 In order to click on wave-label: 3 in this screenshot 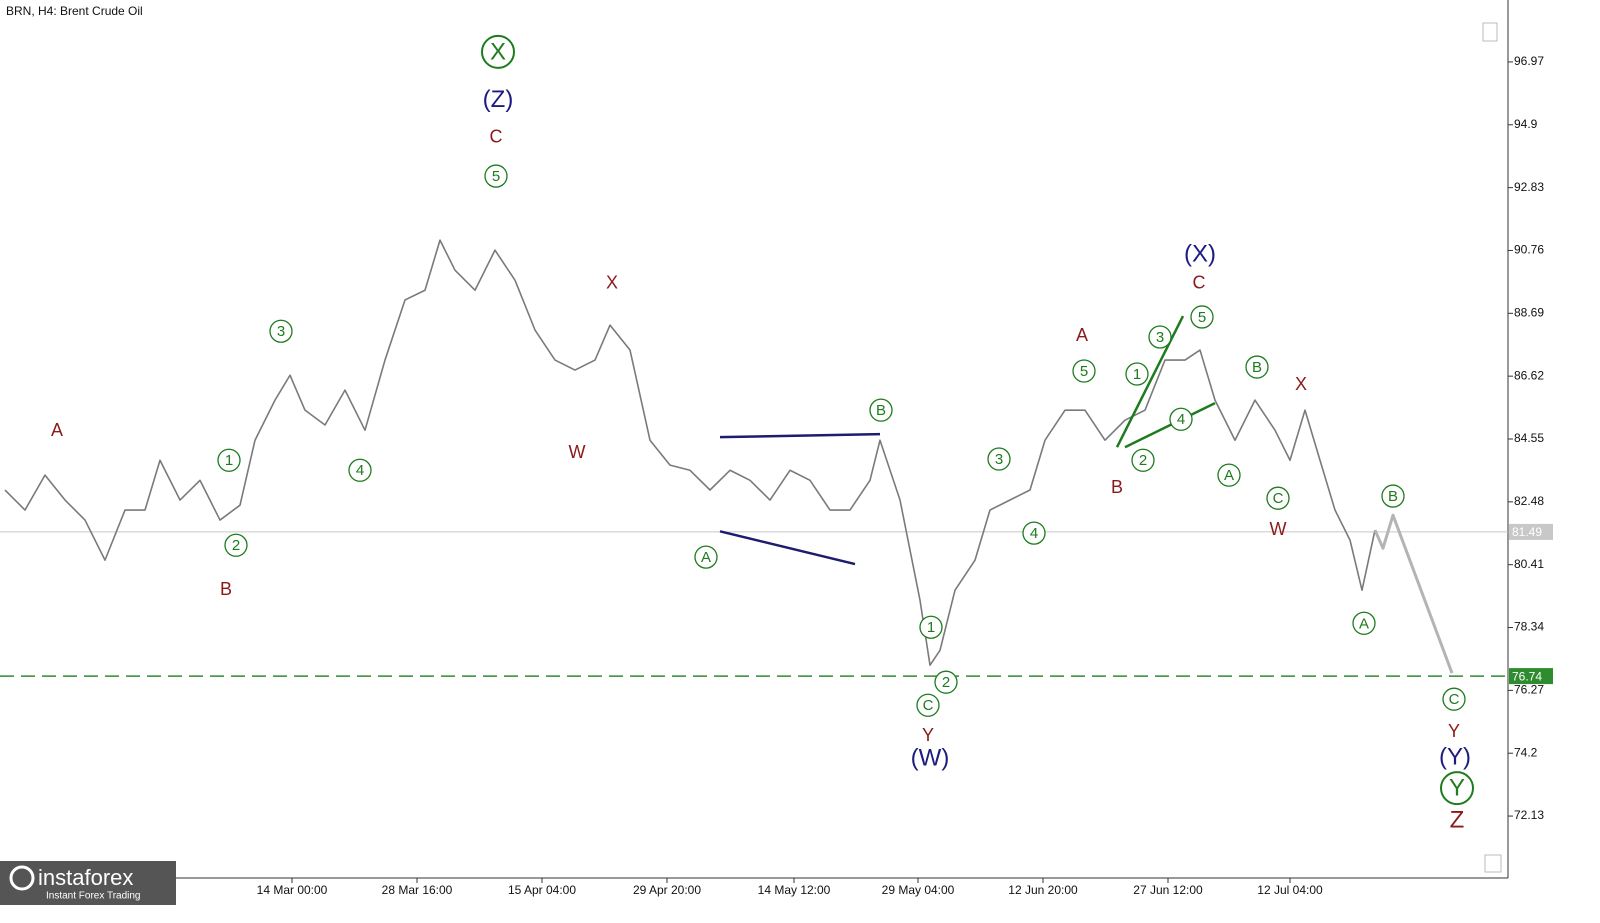, I will do `click(999, 459)`.